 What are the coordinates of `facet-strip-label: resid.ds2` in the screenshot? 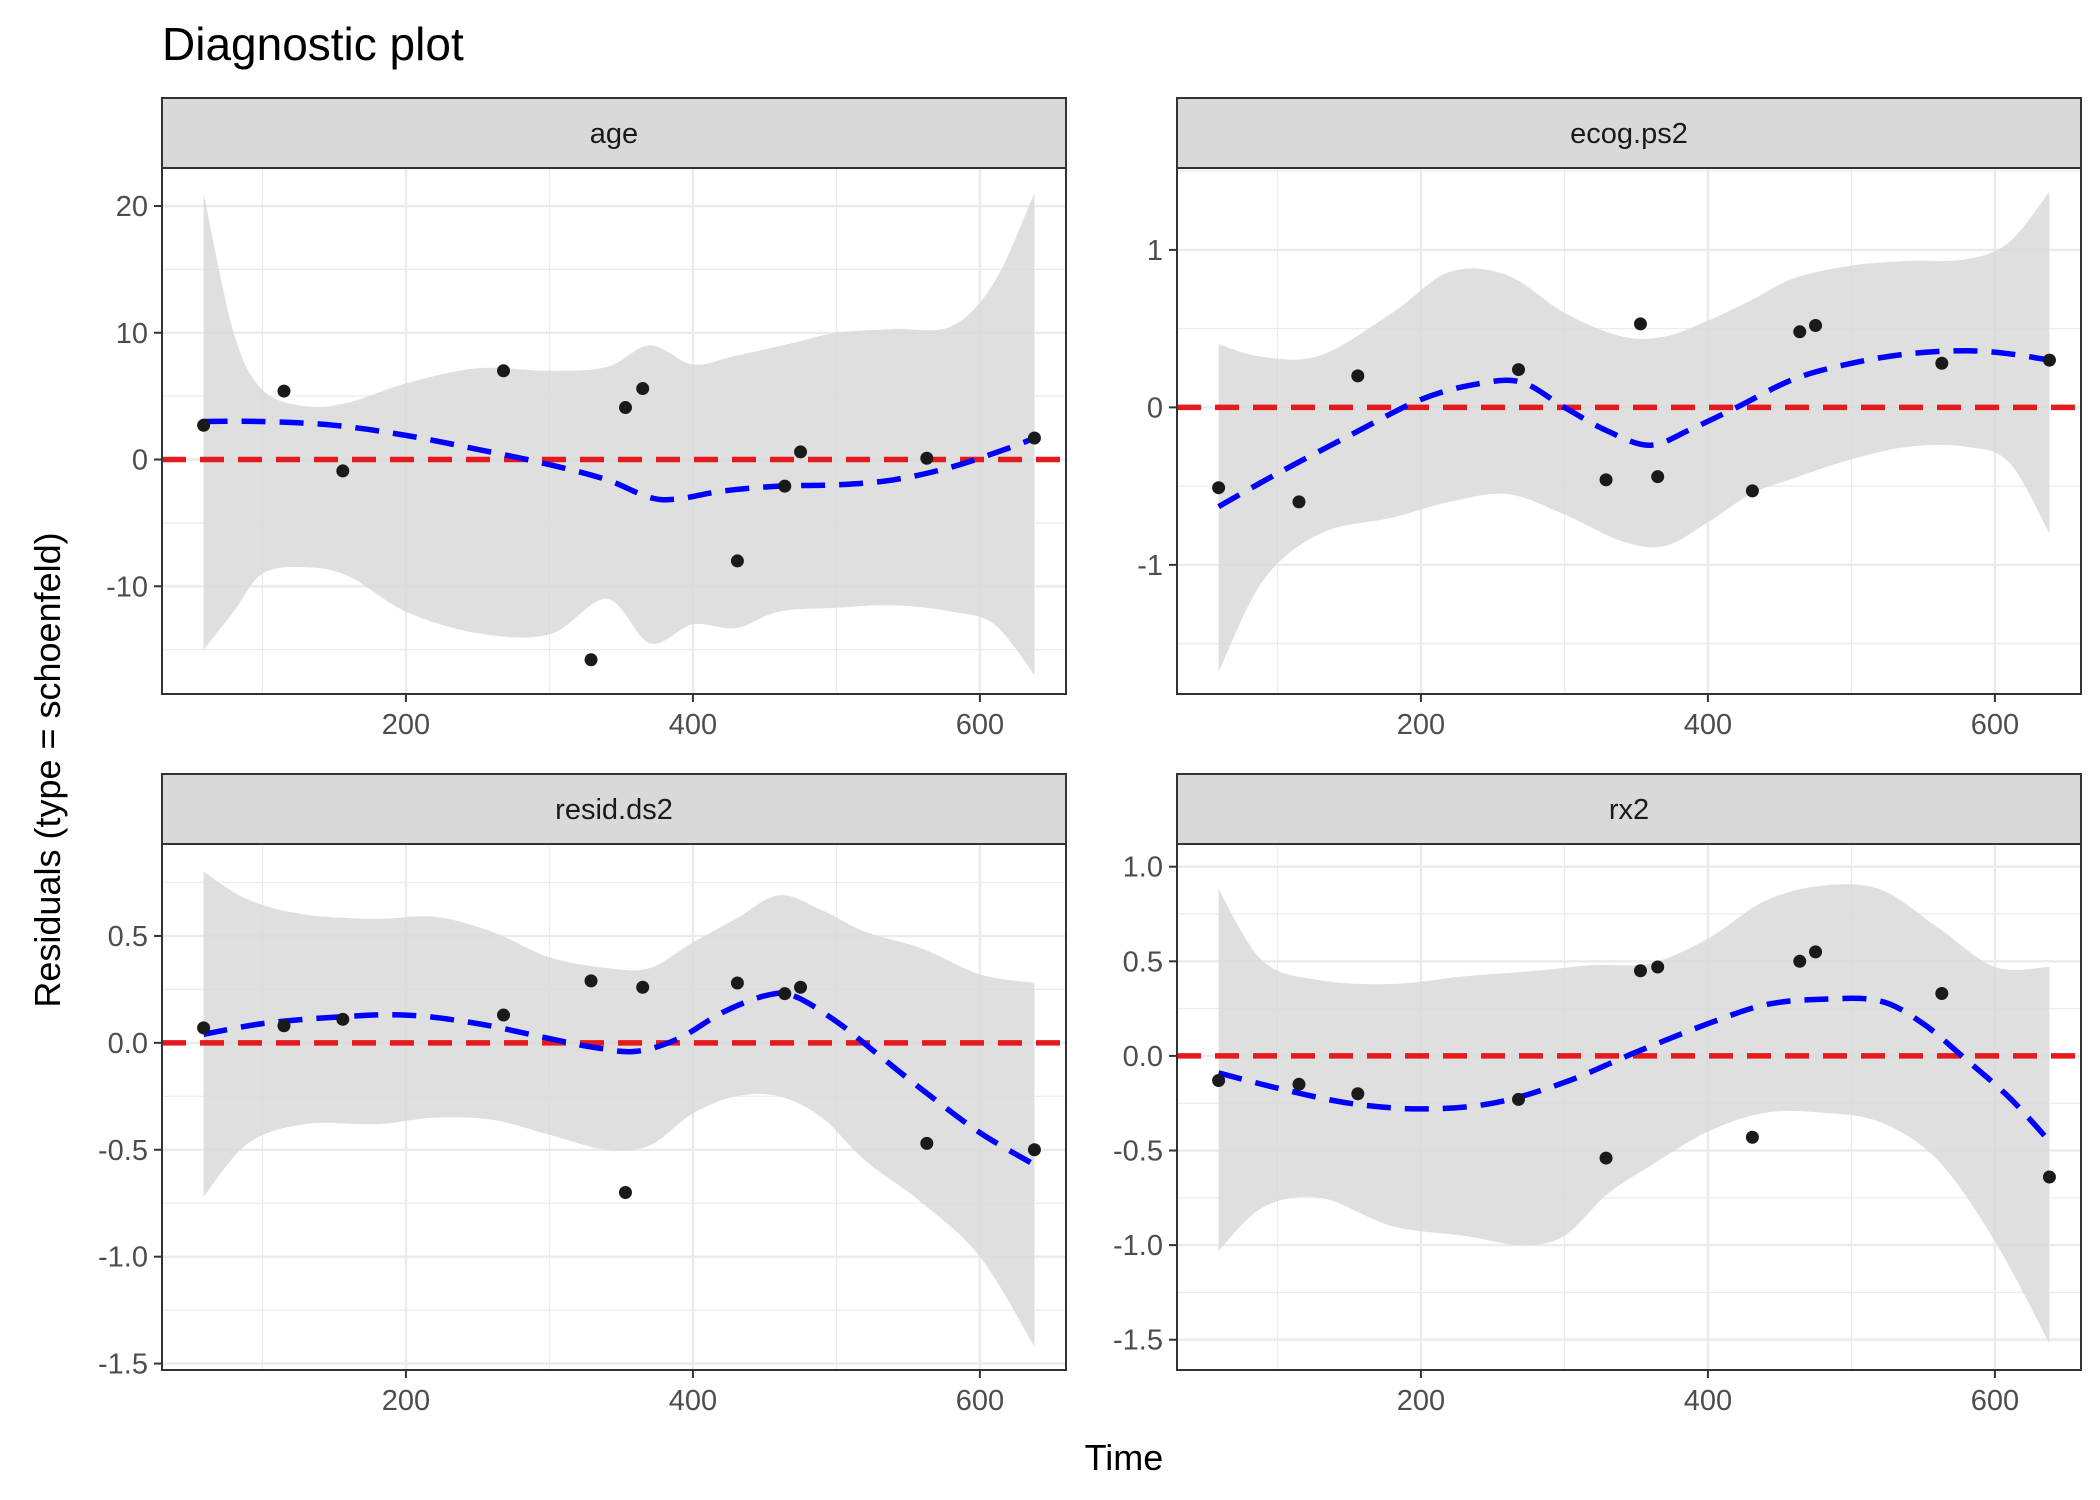 It's located at (614, 810).